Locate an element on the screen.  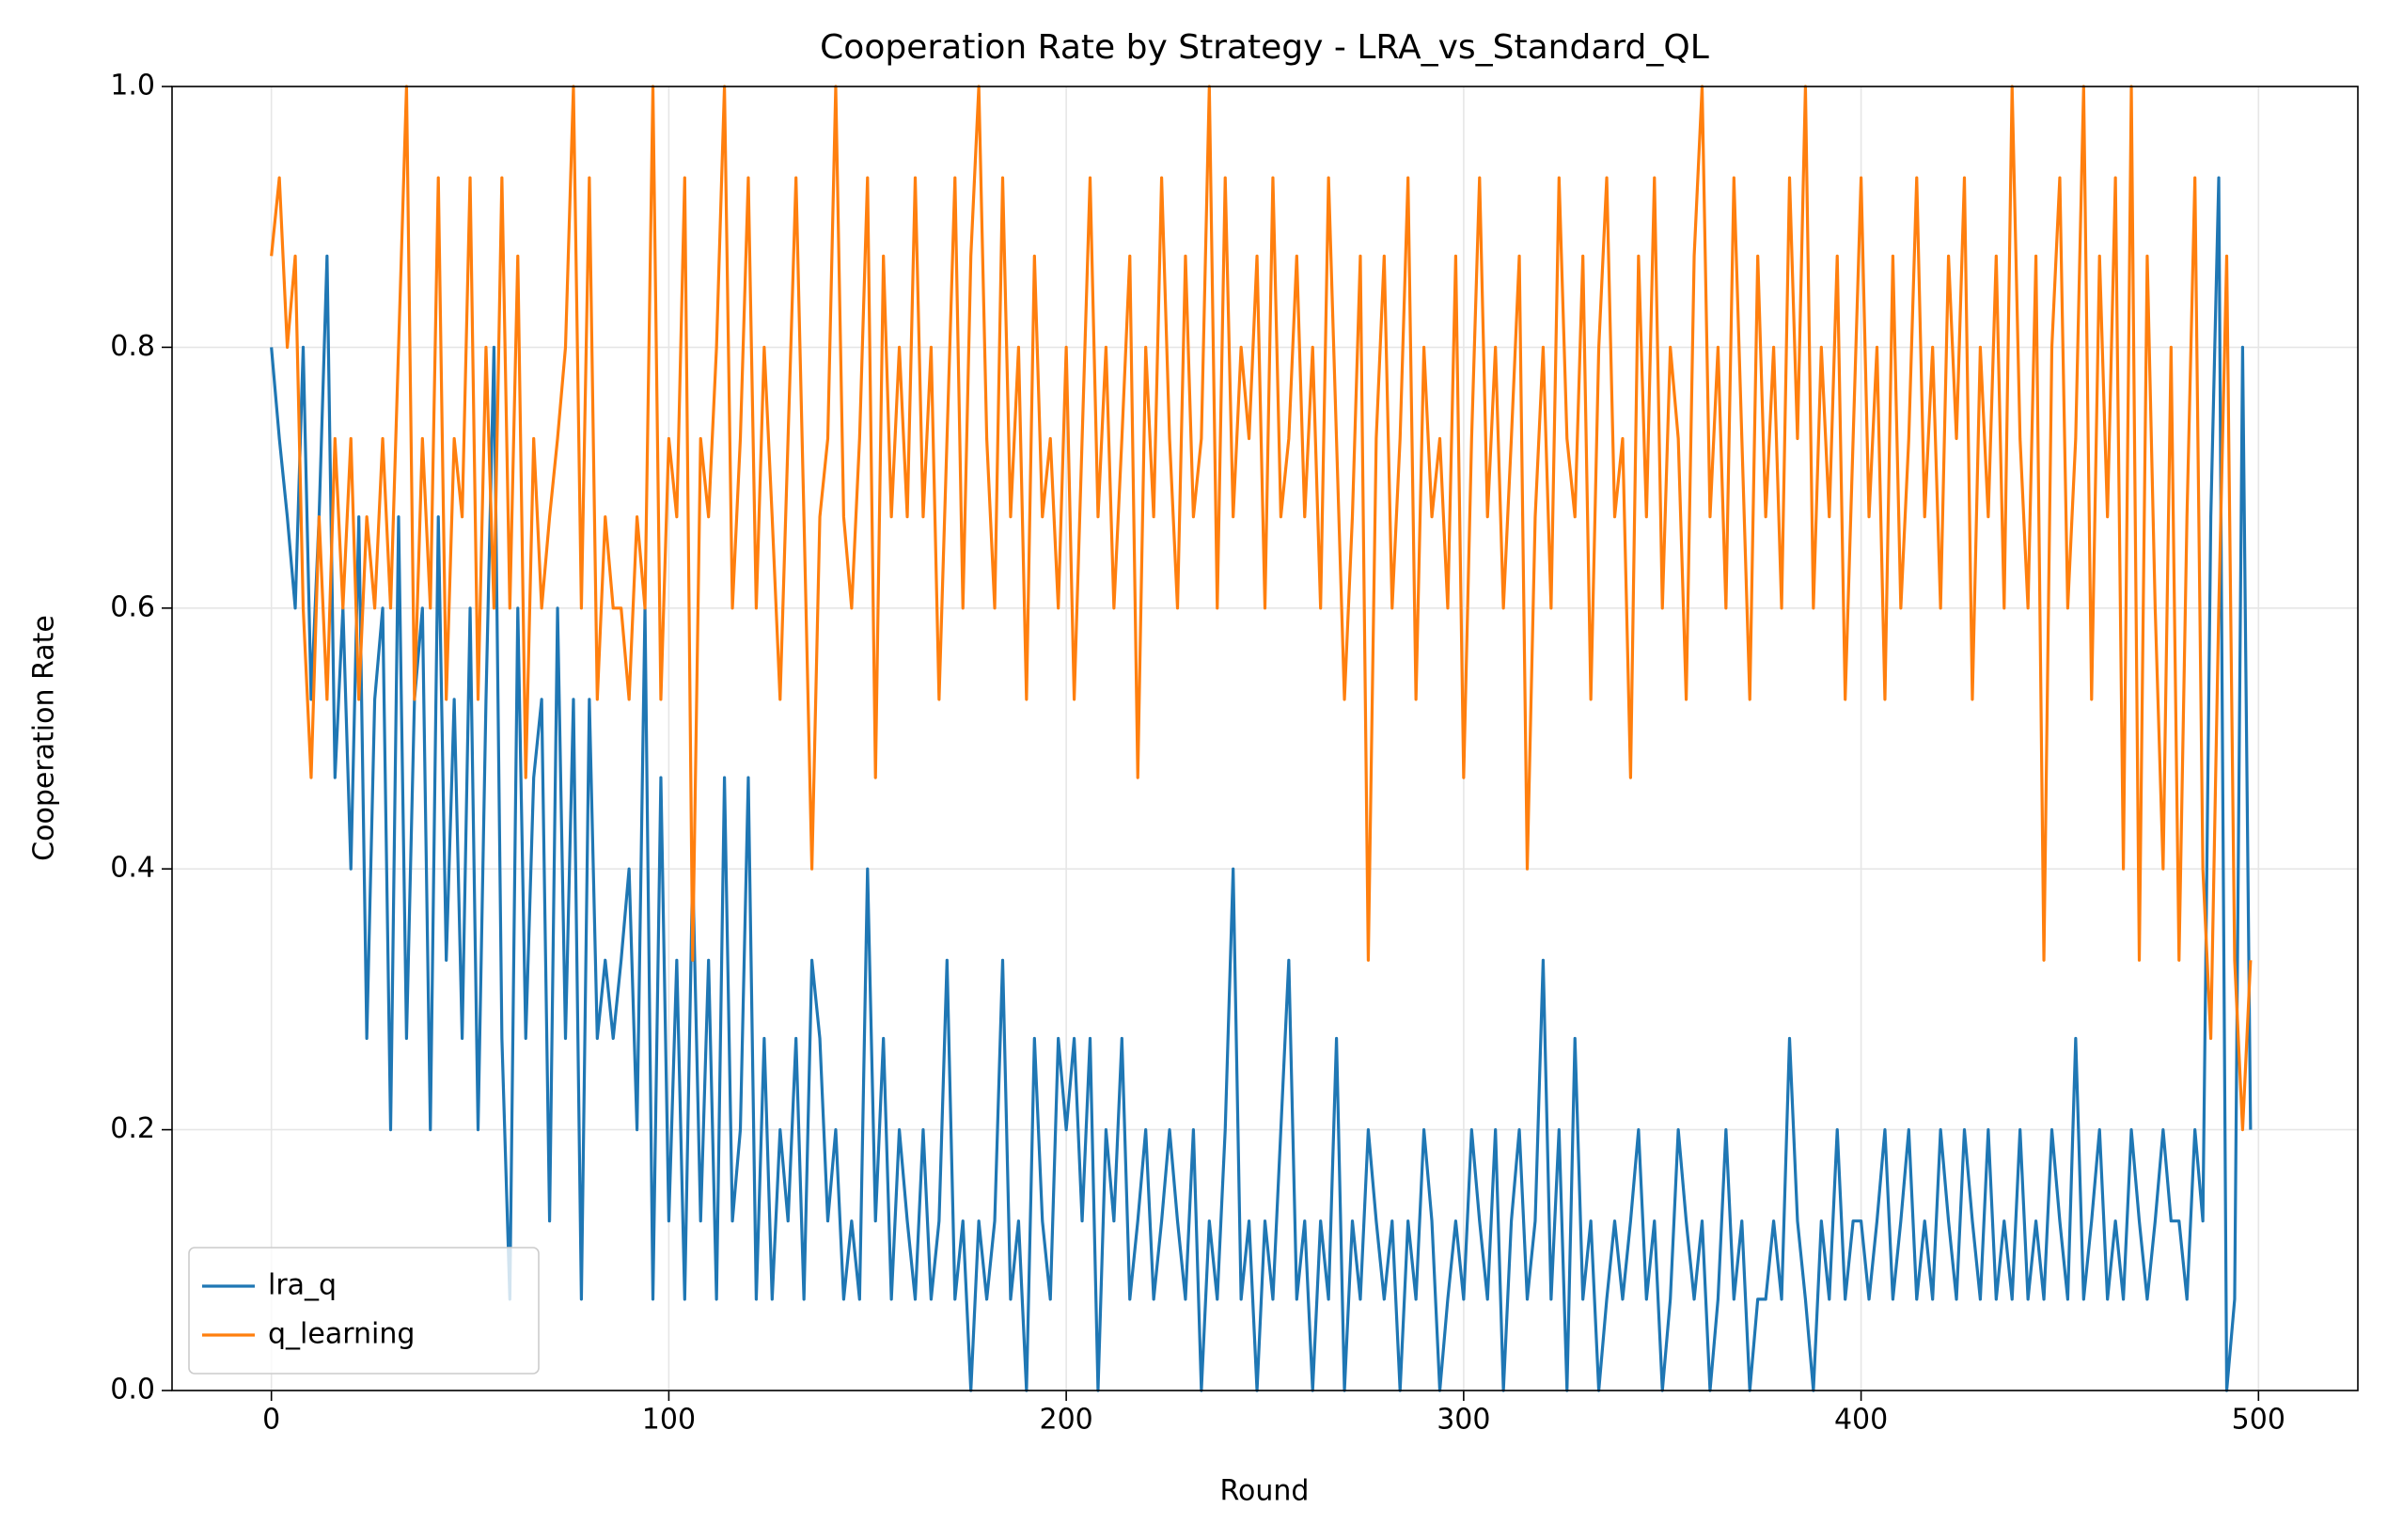
y-tick-label: 0.4 is located at coordinates (132, 869).